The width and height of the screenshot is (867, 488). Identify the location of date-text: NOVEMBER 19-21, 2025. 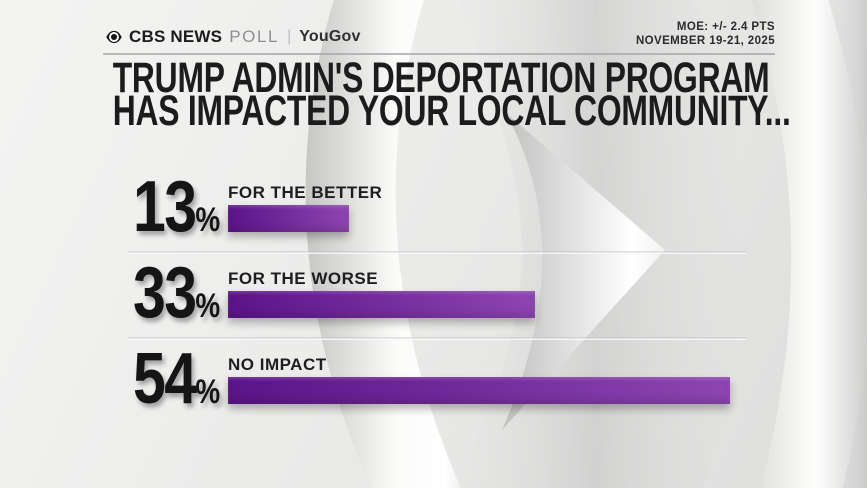
(705, 40).